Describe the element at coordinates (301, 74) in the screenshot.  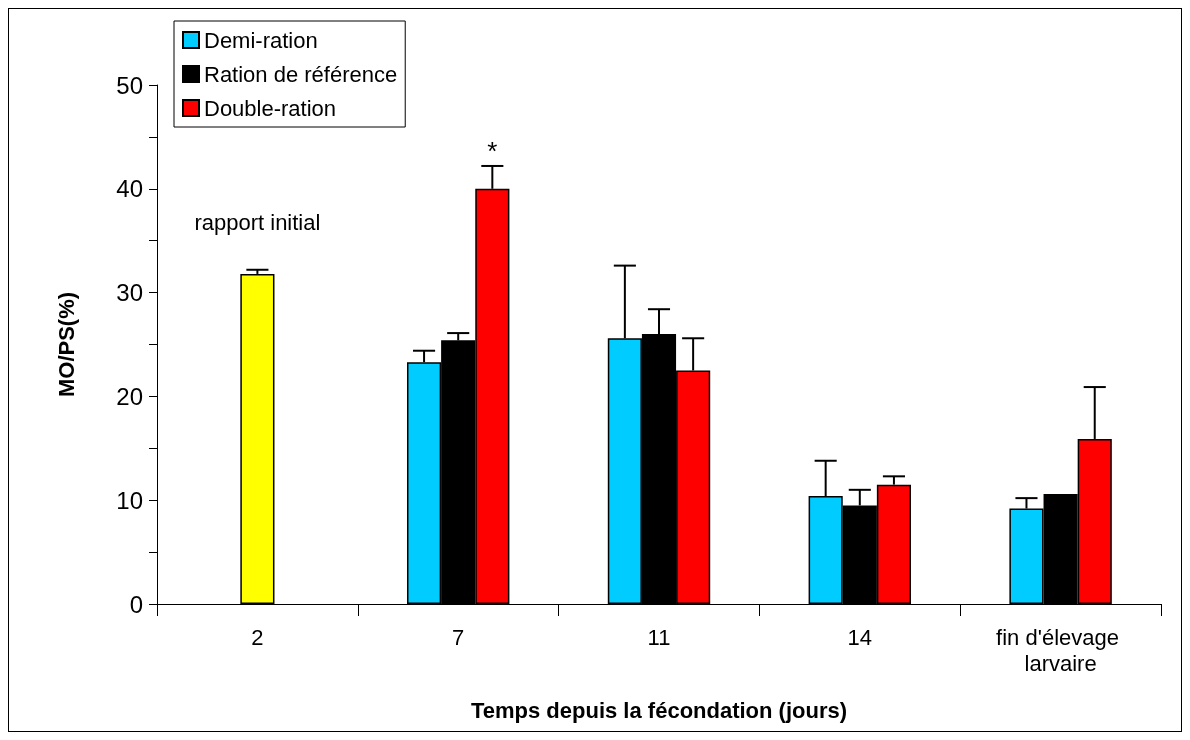
I see `legend-label: Ration de référence` at that location.